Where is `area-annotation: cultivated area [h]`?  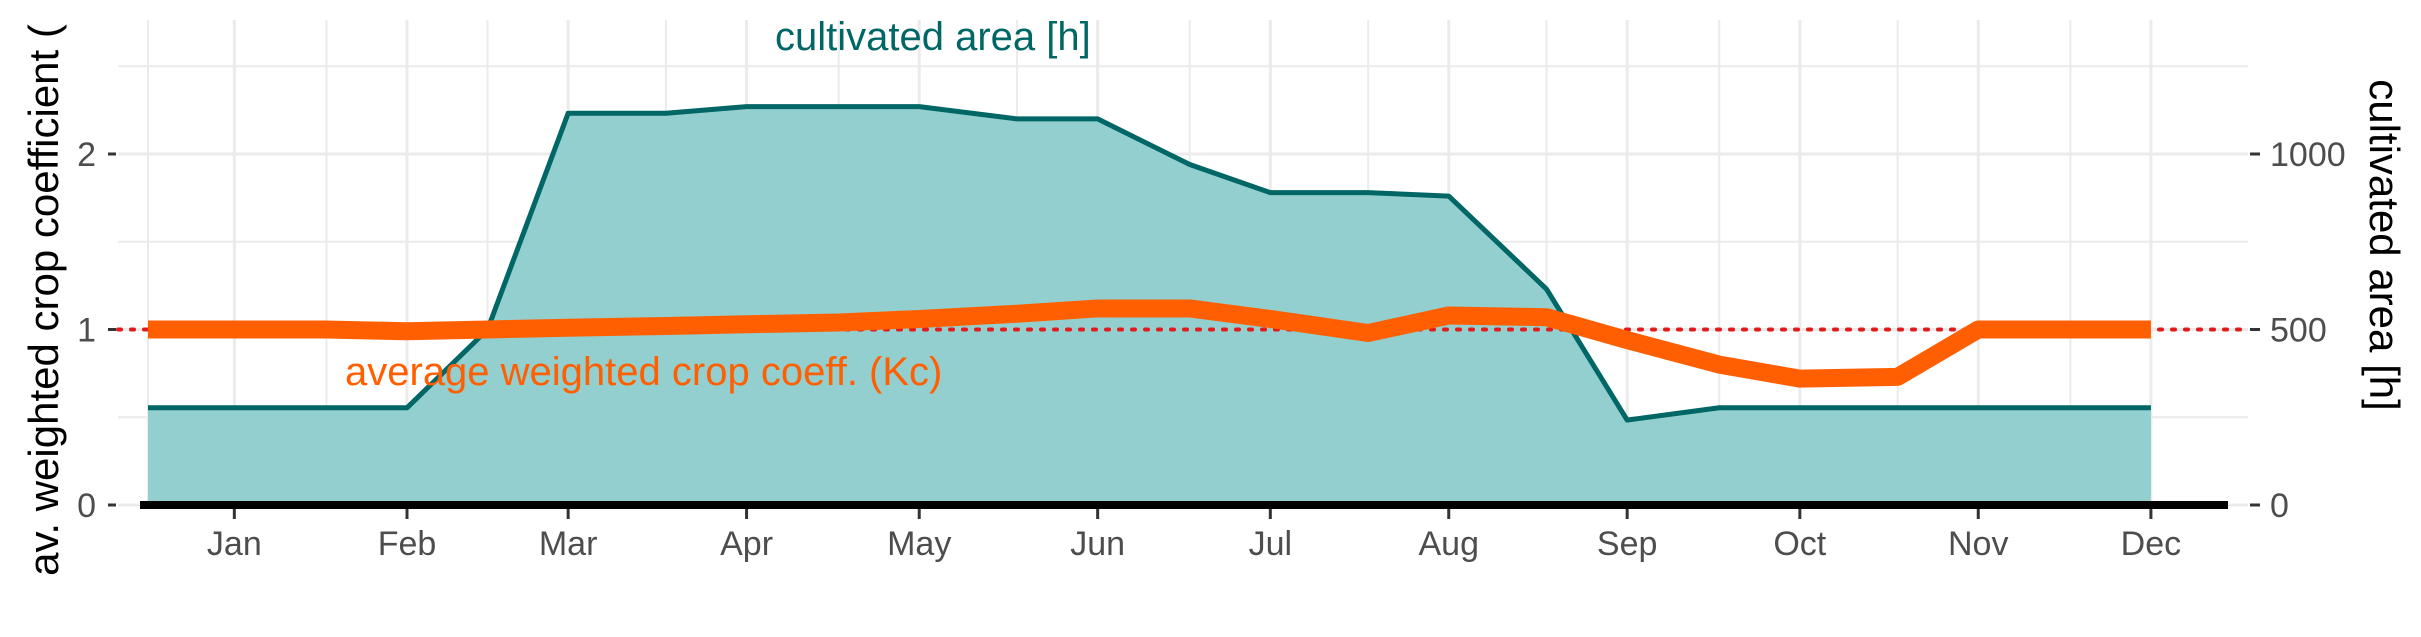
area-annotation: cultivated area [h] is located at coordinates (933, 37).